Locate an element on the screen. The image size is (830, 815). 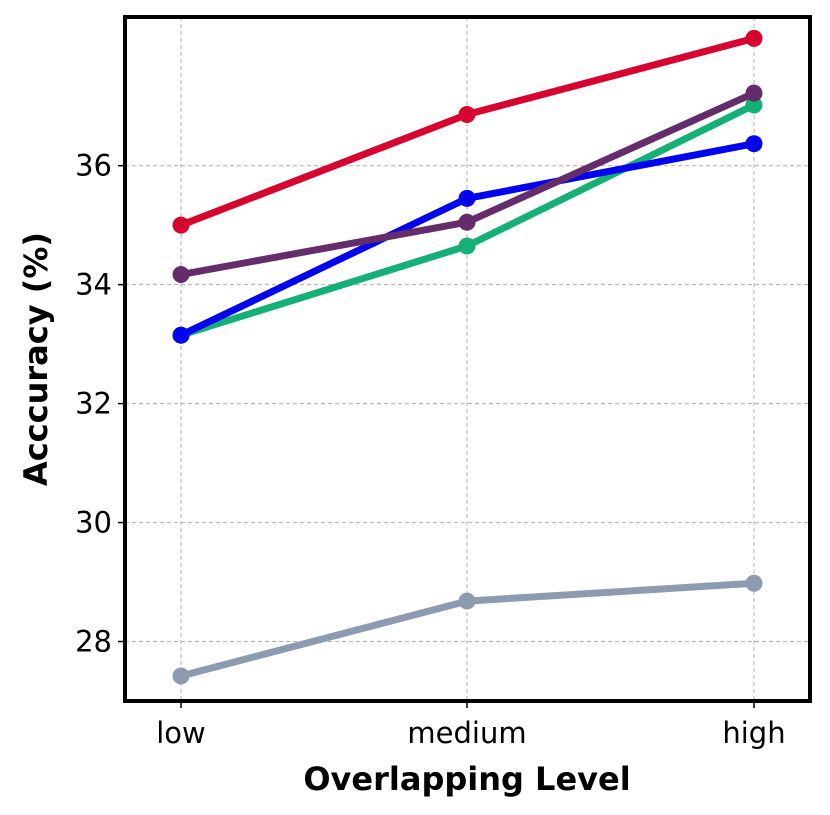
x-axis-title: Overlapping Level is located at coordinates (466, 779).